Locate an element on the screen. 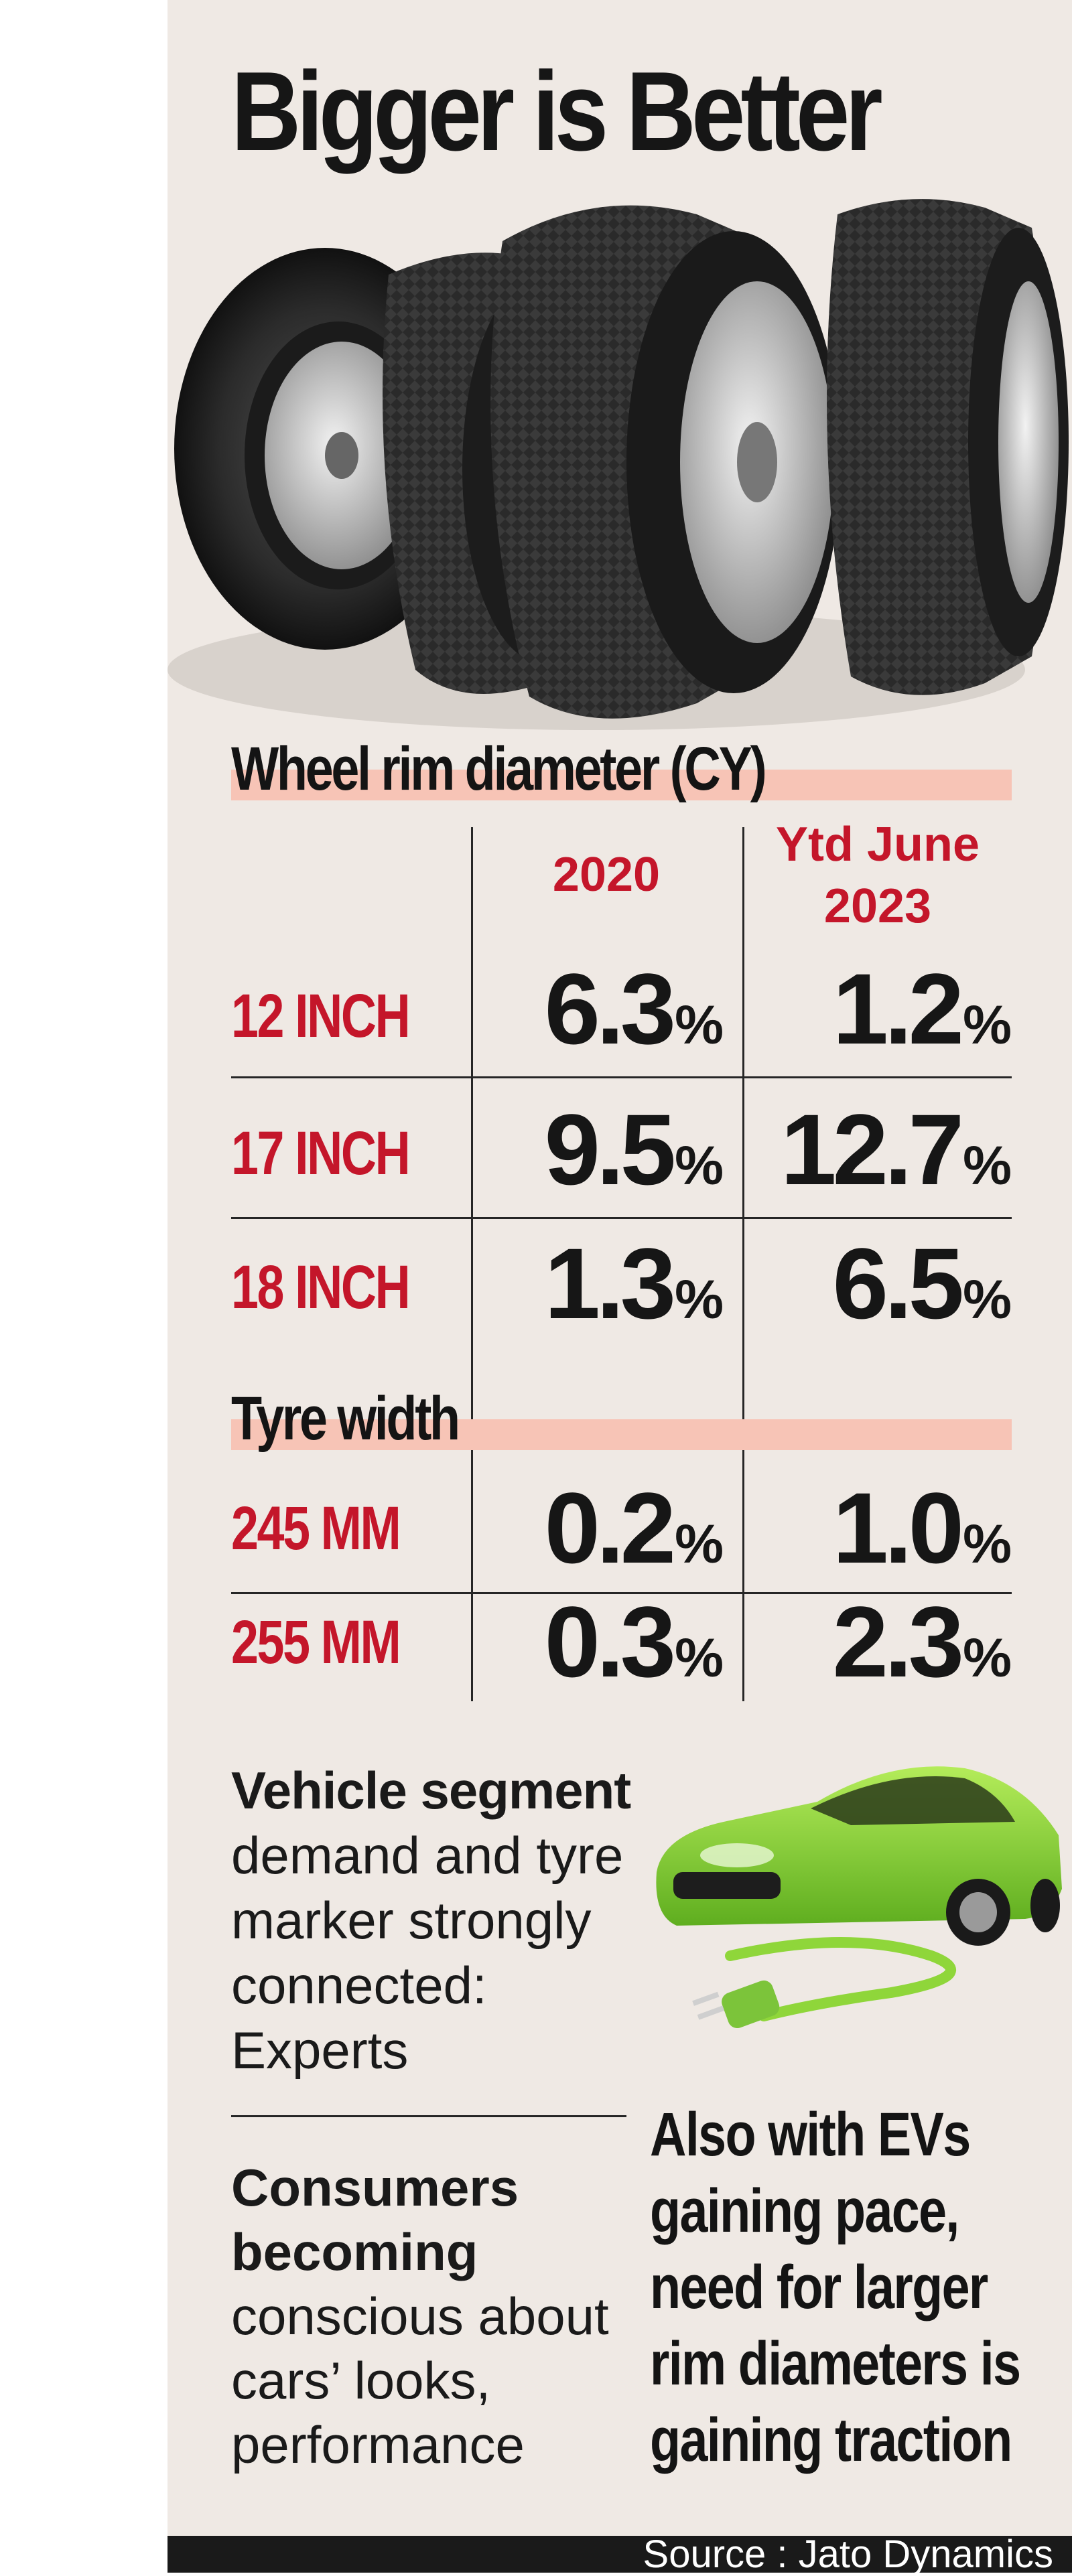 This screenshot has width=1072, height=2576. ev-note-line: gaining pace, is located at coordinates (805, 2211).